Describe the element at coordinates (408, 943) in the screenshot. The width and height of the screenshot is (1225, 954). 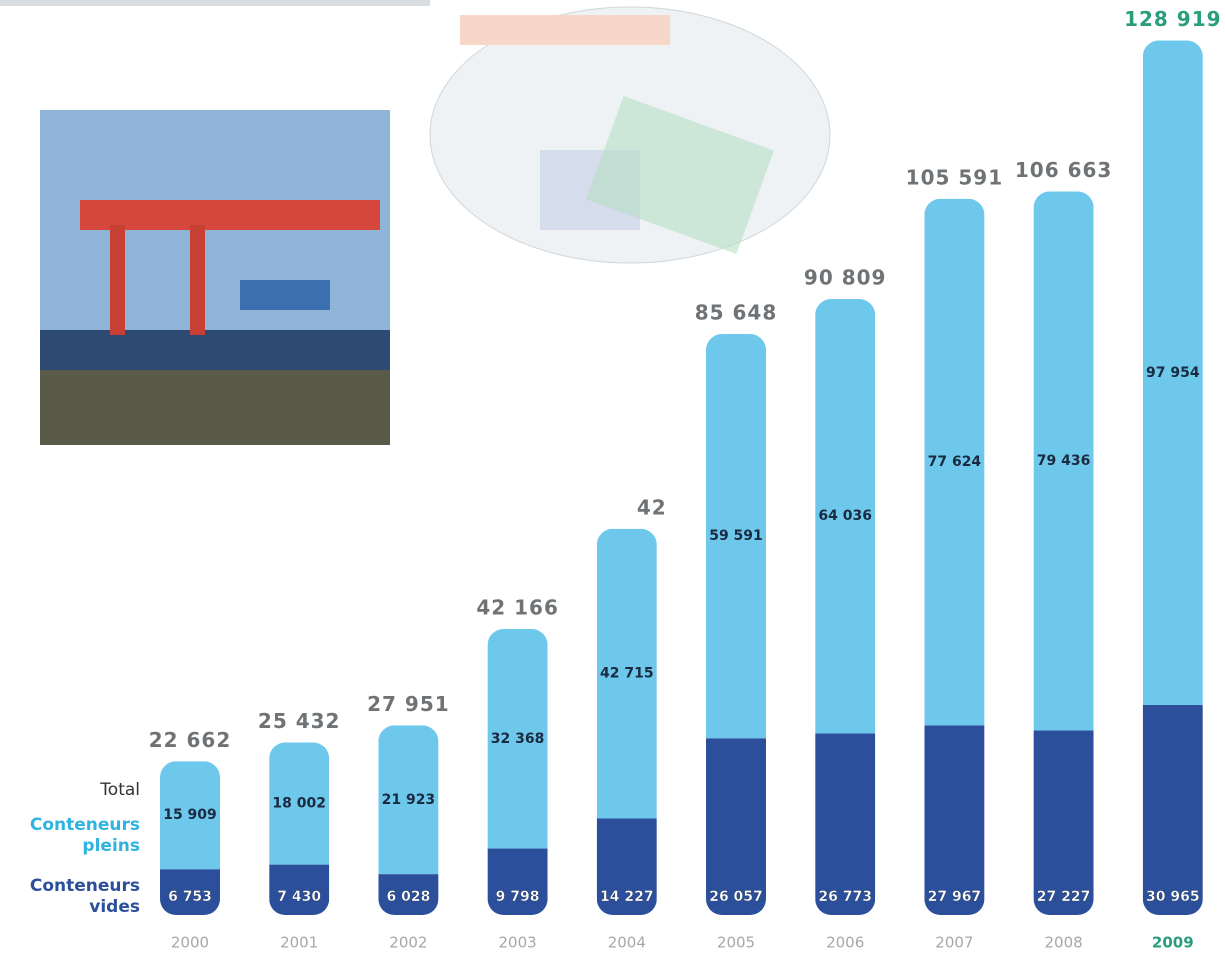
I see `x-tick-label: 2002` at that location.